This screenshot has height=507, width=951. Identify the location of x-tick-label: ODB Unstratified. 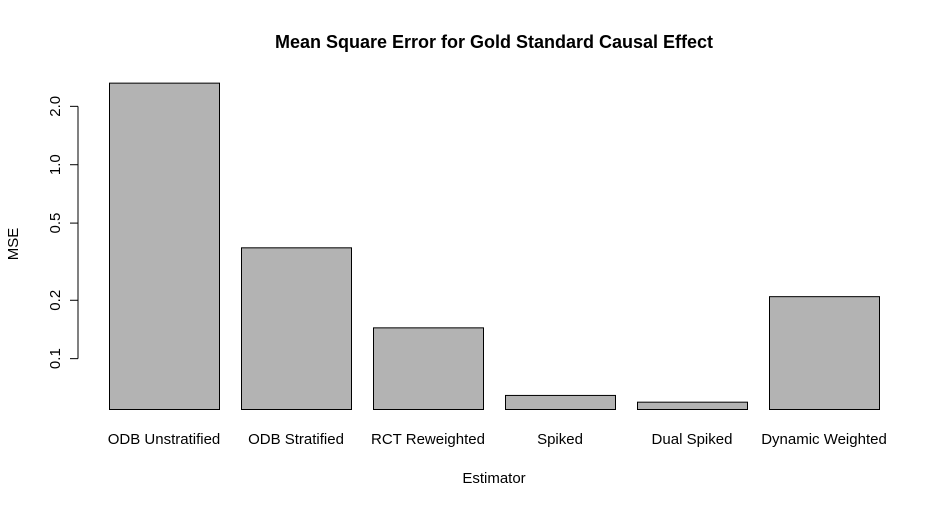
(164, 439).